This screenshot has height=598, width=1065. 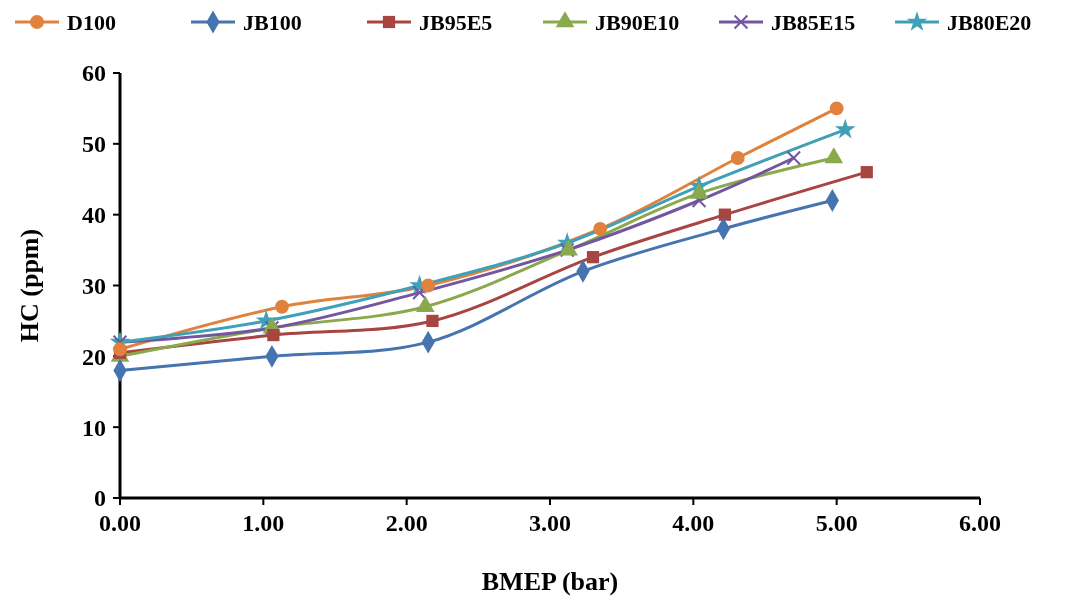 What do you see at coordinates (94, 356) in the screenshot?
I see `y-tick-label: 20` at bounding box center [94, 356].